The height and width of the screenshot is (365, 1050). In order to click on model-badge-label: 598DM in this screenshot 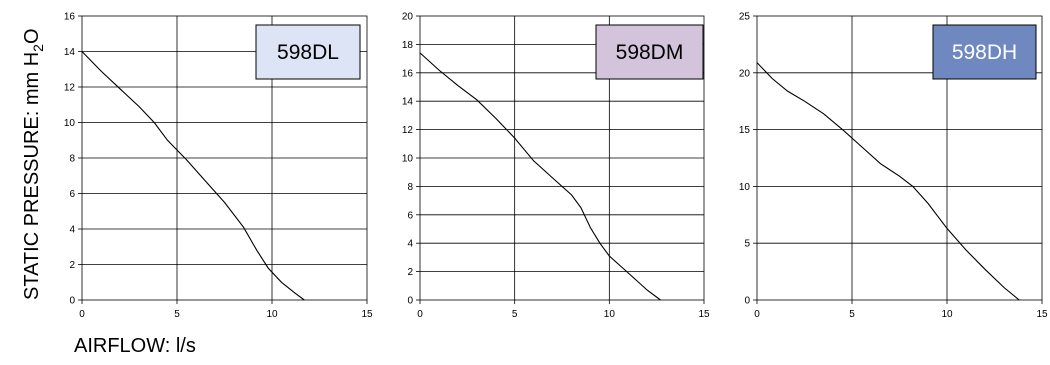, I will do `click(650, 52)`.